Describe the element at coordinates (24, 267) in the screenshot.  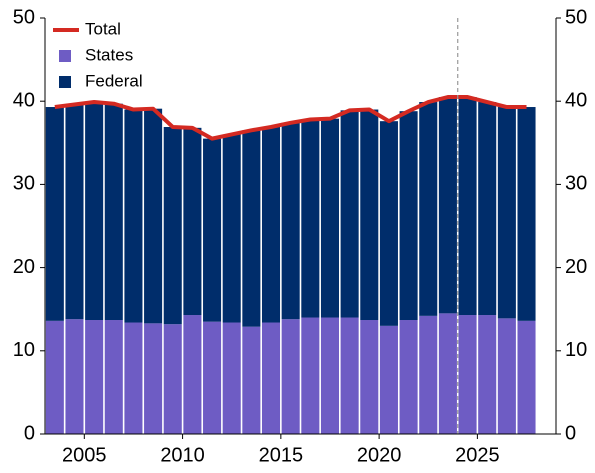
I see `y-tick-label: 20` at that location.